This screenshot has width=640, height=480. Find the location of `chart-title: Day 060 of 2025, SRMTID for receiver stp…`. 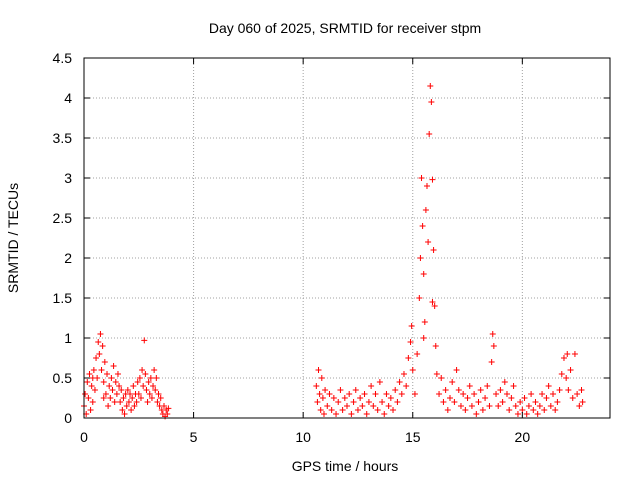

chart-title: Day 060 of 2025, SRMTID for receiver stp… is located at coordinates (345, 28).